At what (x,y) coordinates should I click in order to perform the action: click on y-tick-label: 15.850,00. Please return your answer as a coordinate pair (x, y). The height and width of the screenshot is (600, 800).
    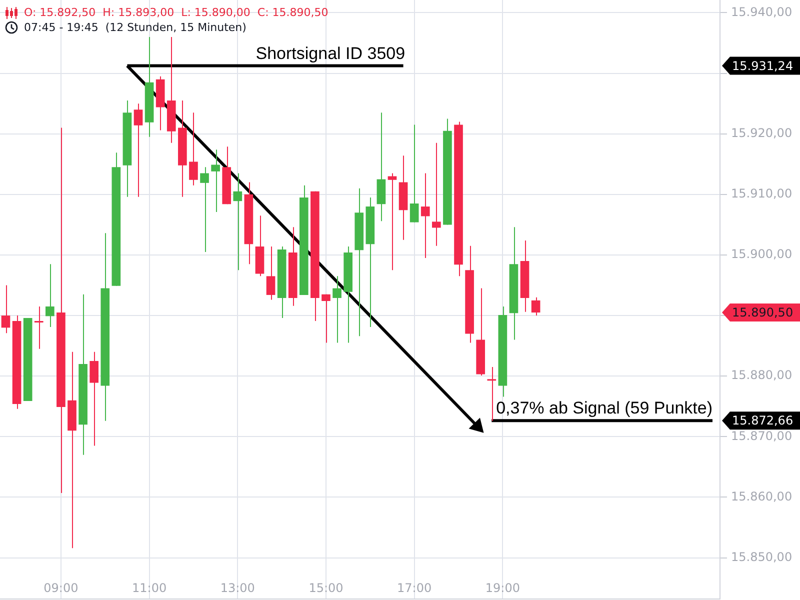
    Looking at the image, I should click on (761, 557).